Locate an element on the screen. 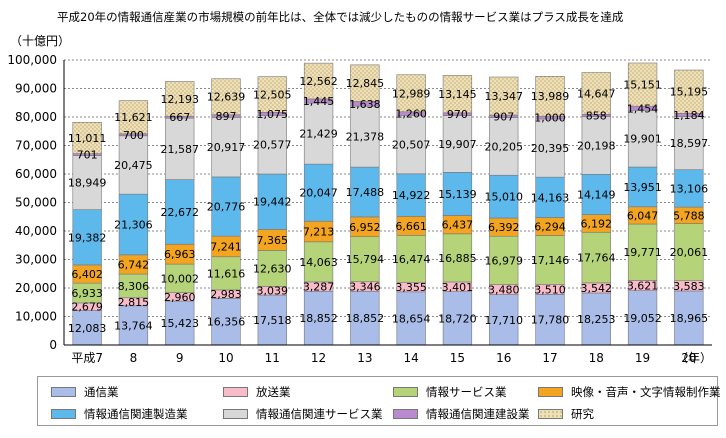 The width and height of the screenshot is (726, 438). data-label: 15,139 is located at coordinates (457, 194).